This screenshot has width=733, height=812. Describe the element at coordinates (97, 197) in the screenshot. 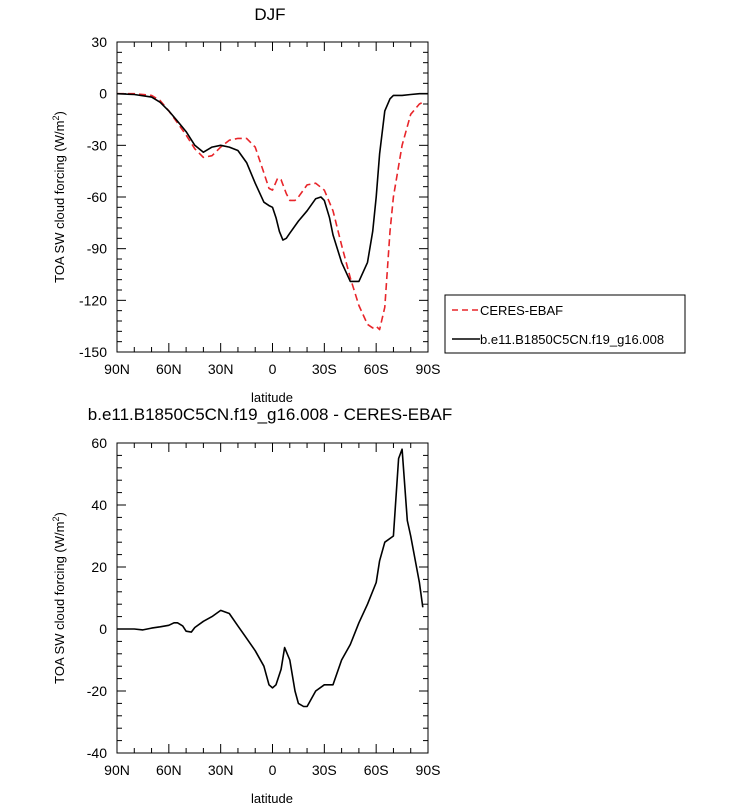

I see `y-tick-label: -60` at that location.